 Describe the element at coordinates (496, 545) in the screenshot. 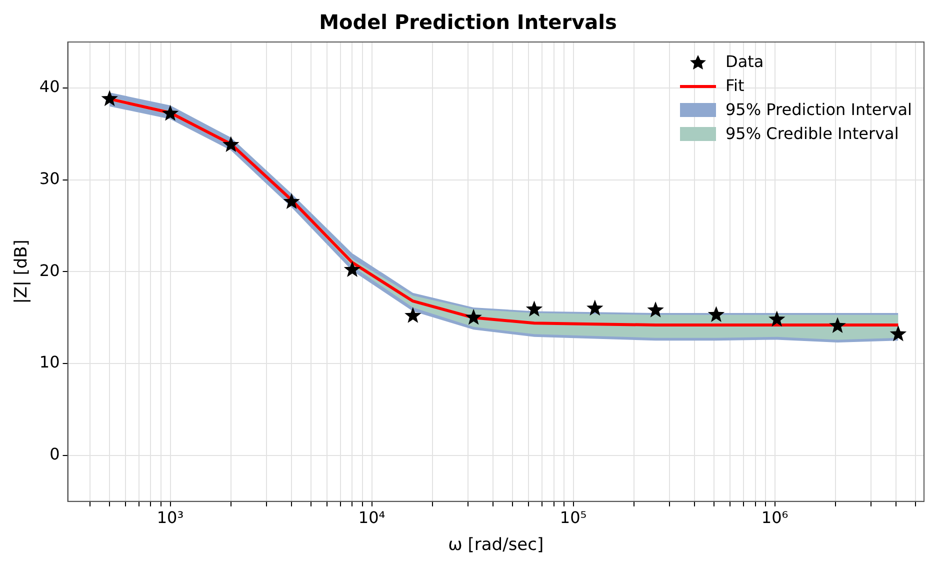

I see `x-axis-title: ω [rad/sec]` at that location.